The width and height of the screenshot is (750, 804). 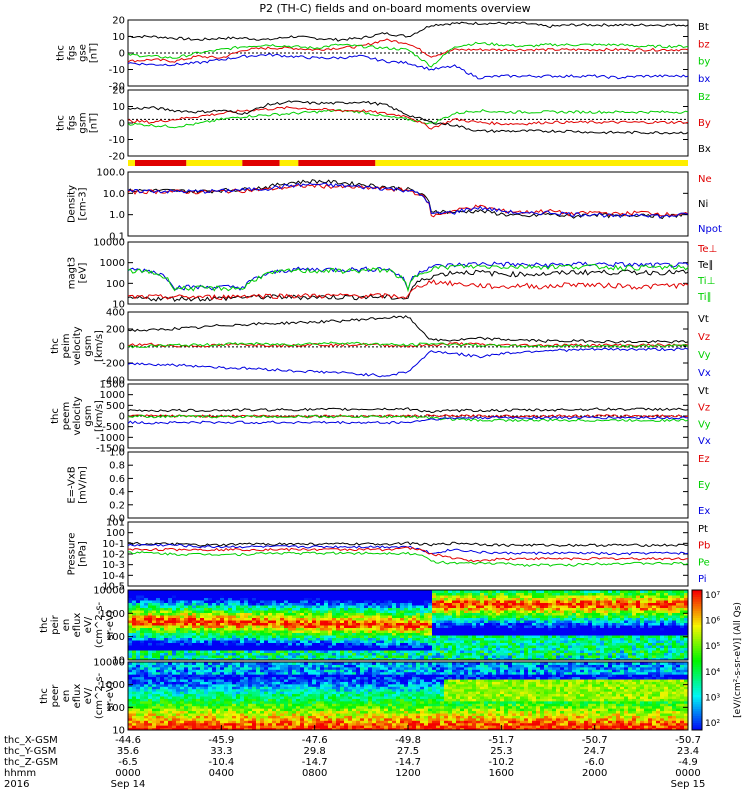 I want to click on y-axis-label-line: eflux, so click(x=77, y=696).